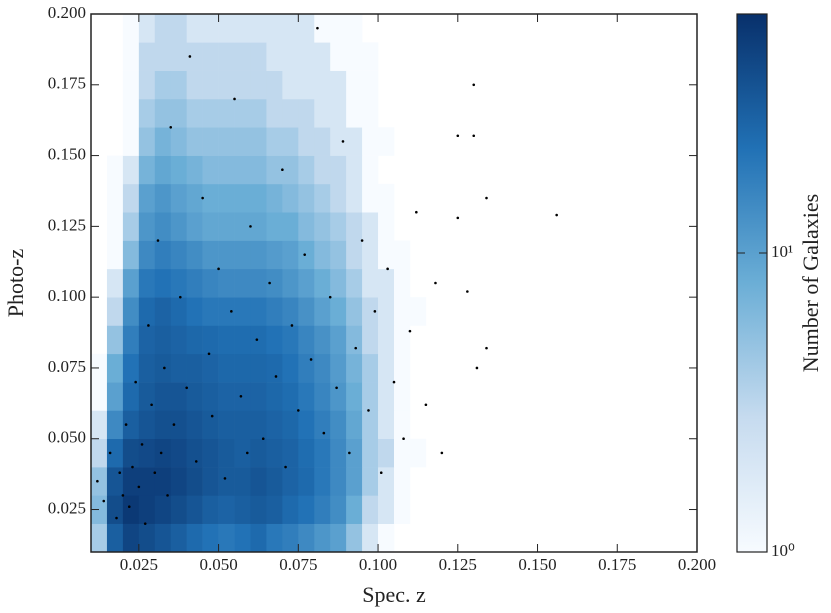  I want to click on x-tick-label: 0.200, so click(697, 564).